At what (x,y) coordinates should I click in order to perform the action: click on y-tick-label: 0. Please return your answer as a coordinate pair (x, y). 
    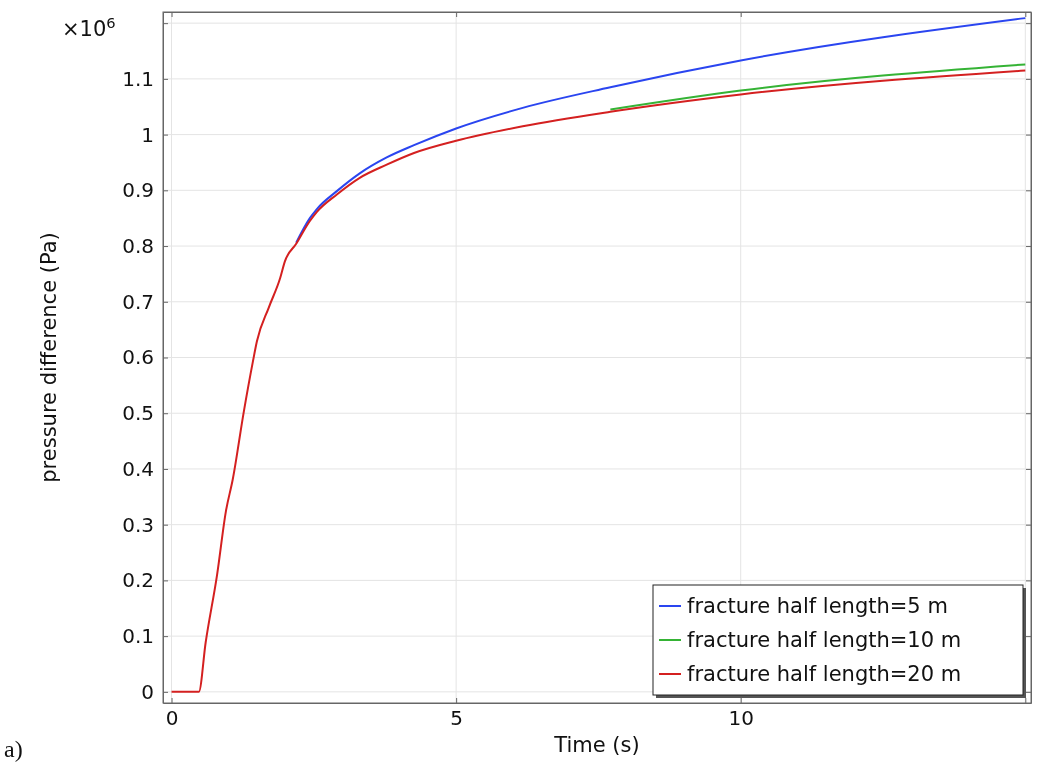
    Looking at the image, I should click on (147, 691).